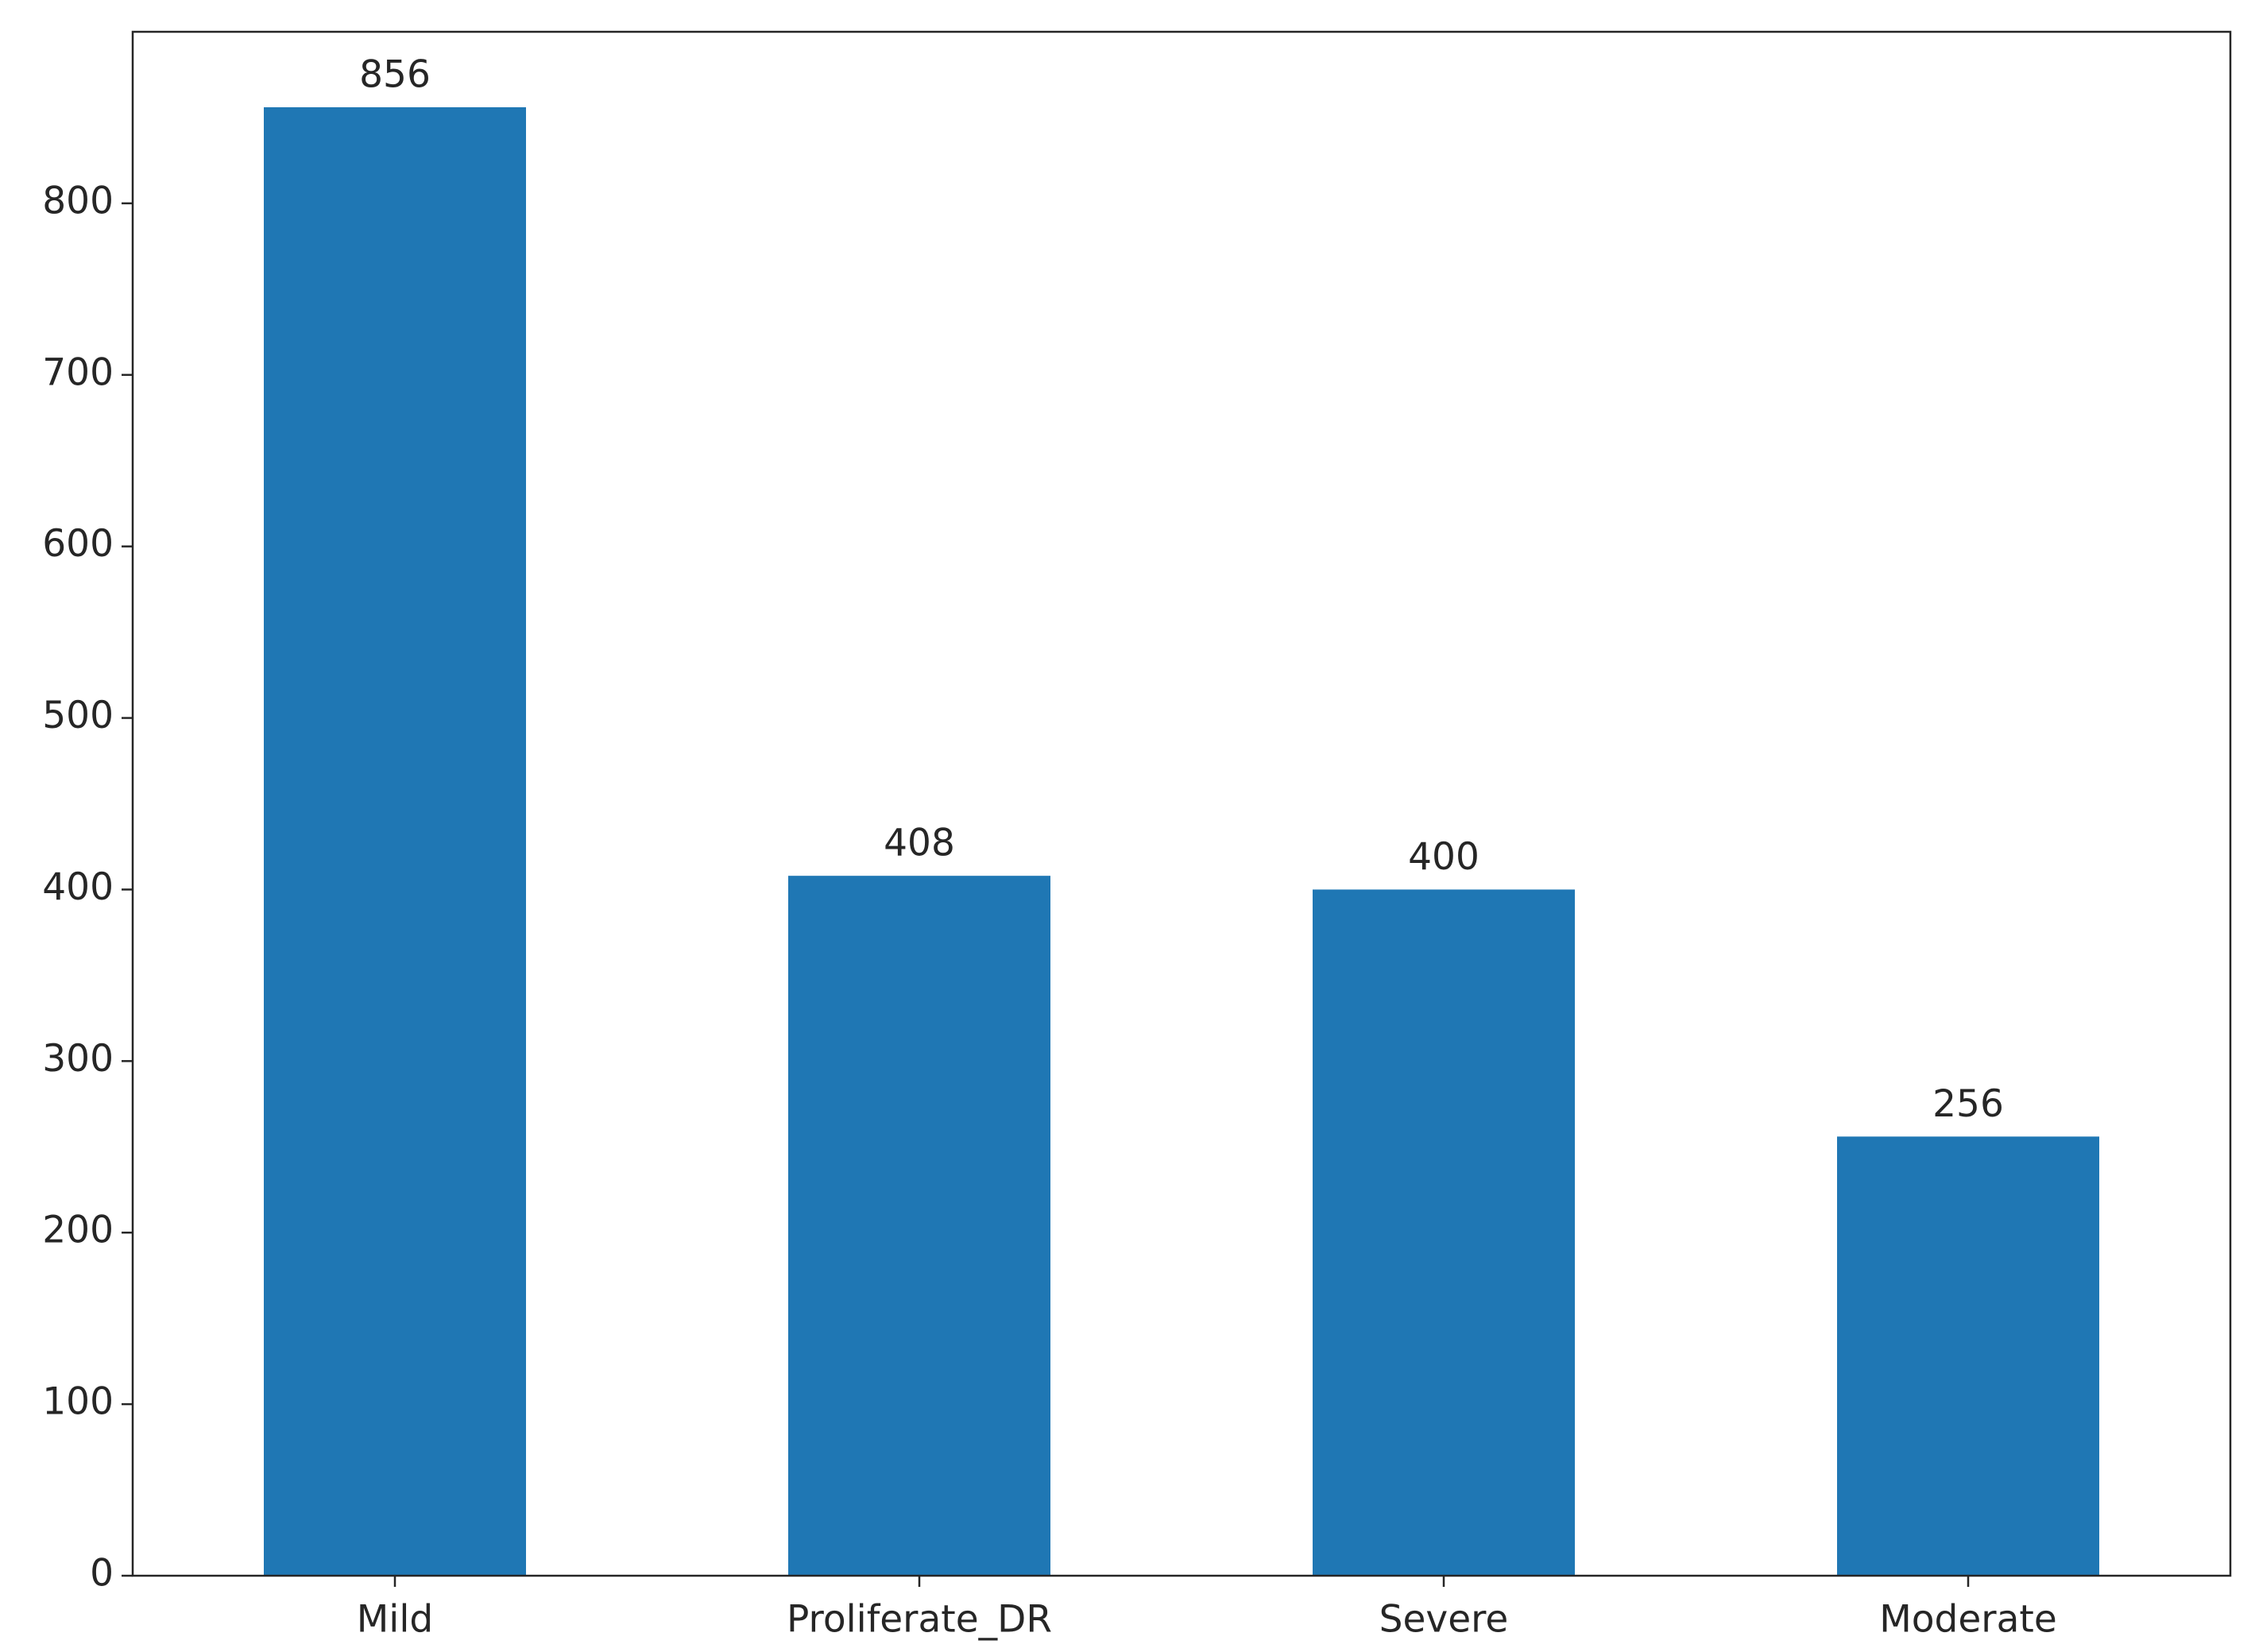 Image resolution: width=2255 pixels, height=1652 pixels. What do you see at coordinates (78, 887) in the screenshot?
I see `y-tick-label: 400` at bounding box center [78, 887].